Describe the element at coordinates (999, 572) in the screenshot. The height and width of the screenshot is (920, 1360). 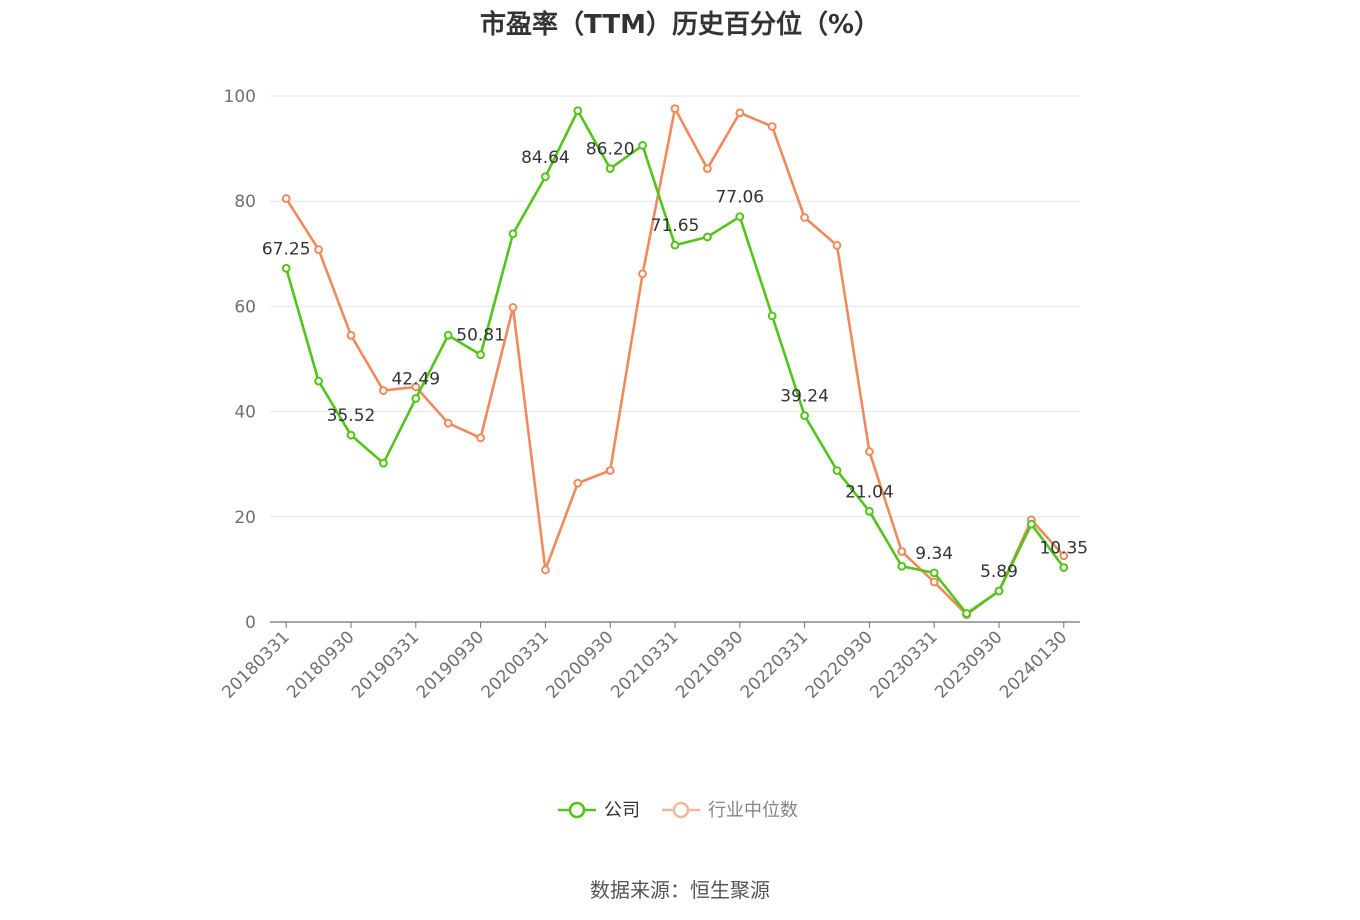
I see `data-label: 5.89` at that location.